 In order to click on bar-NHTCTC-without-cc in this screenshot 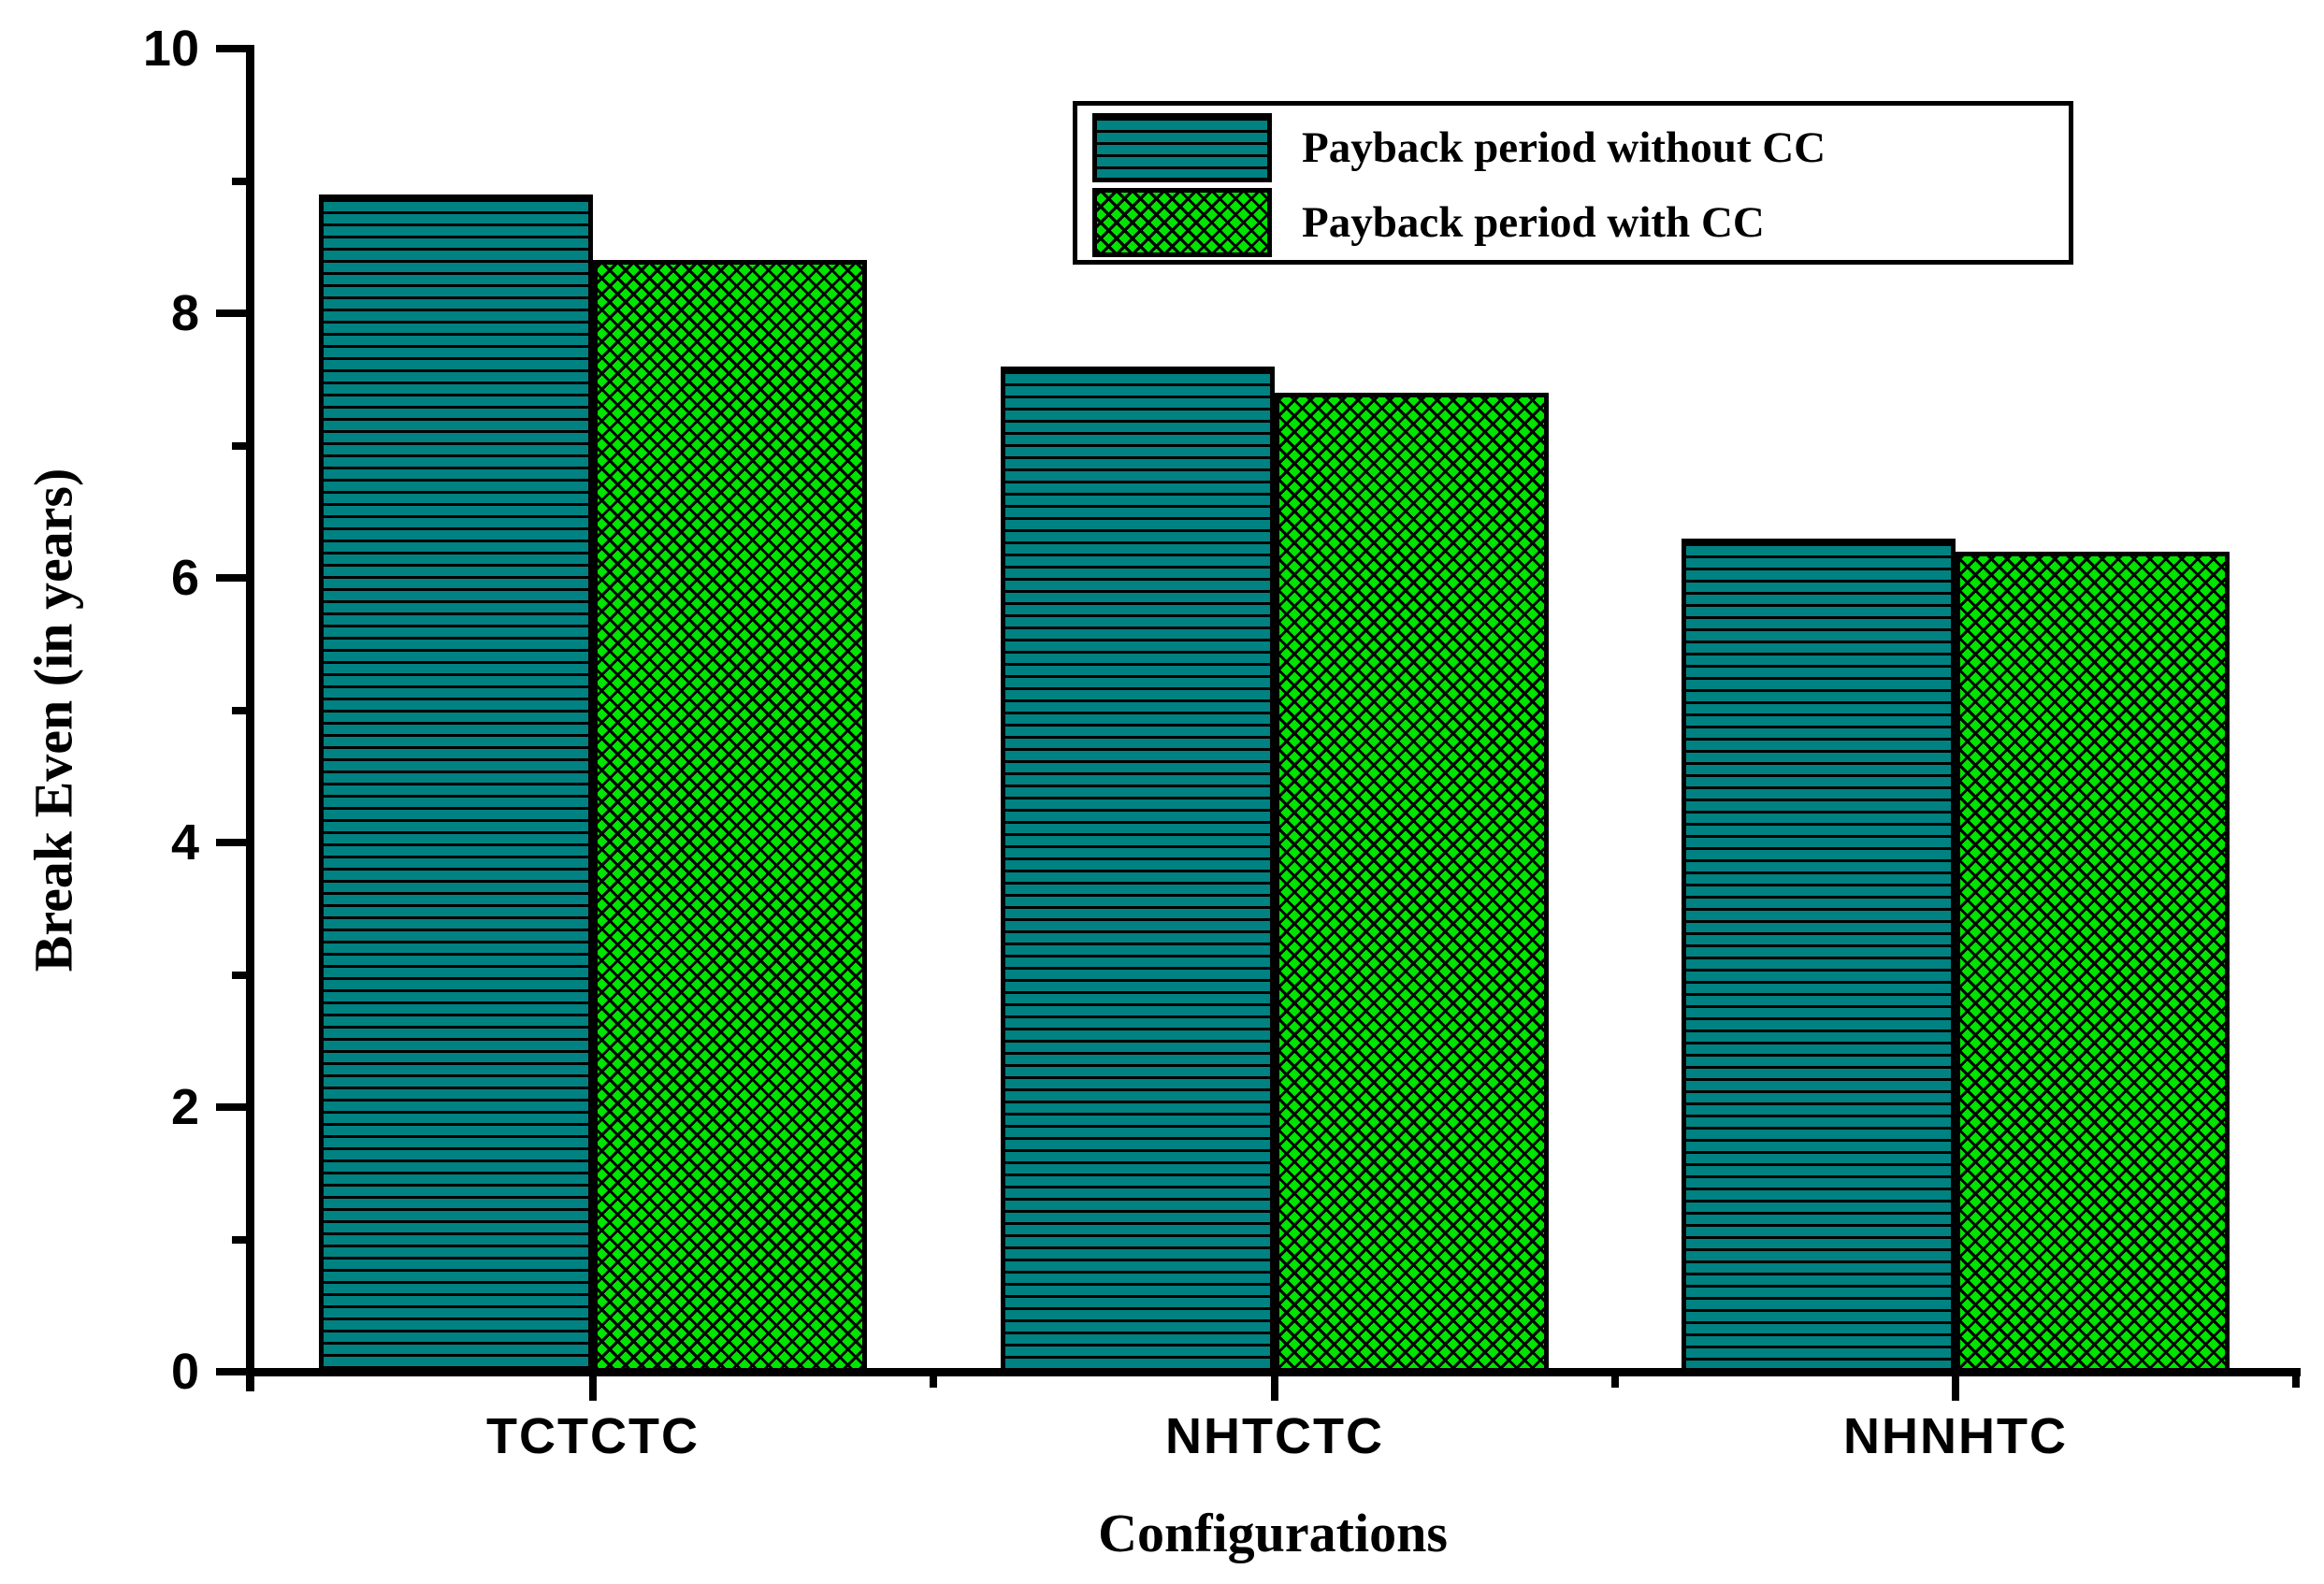, I will do `click(1138, 871)`.